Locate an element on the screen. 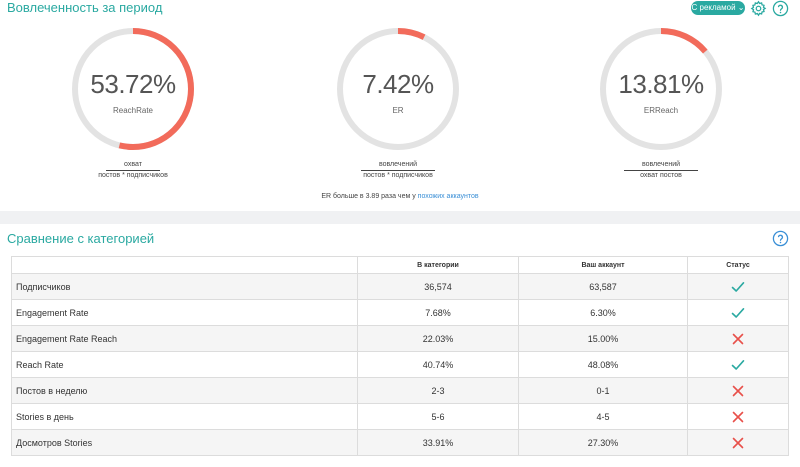  metric-name: Подписчиков is located at coordinates (184, 286).